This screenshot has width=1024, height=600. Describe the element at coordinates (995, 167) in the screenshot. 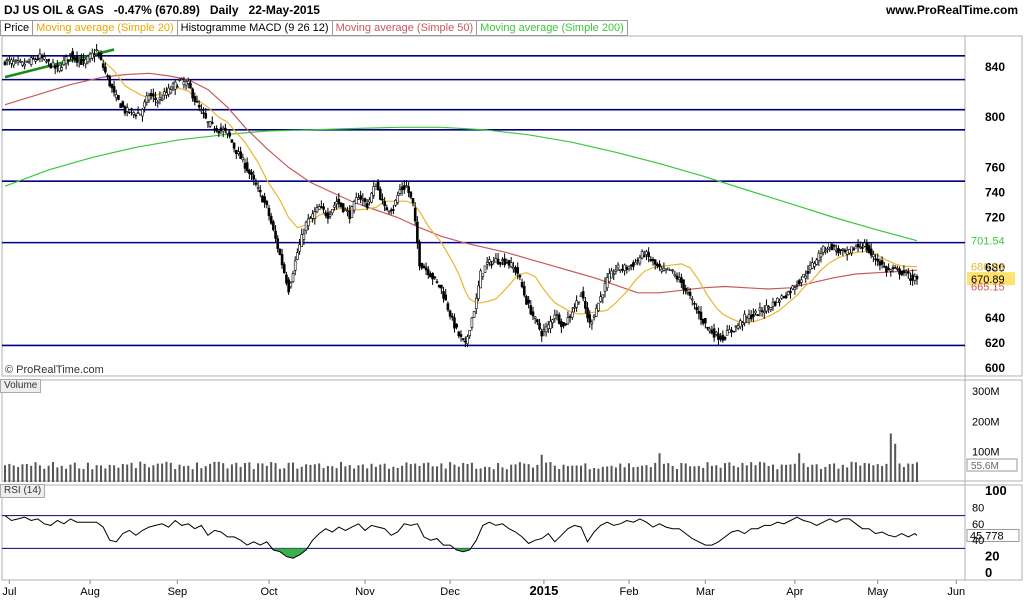

I see `price-tick-label: 760` at that location.